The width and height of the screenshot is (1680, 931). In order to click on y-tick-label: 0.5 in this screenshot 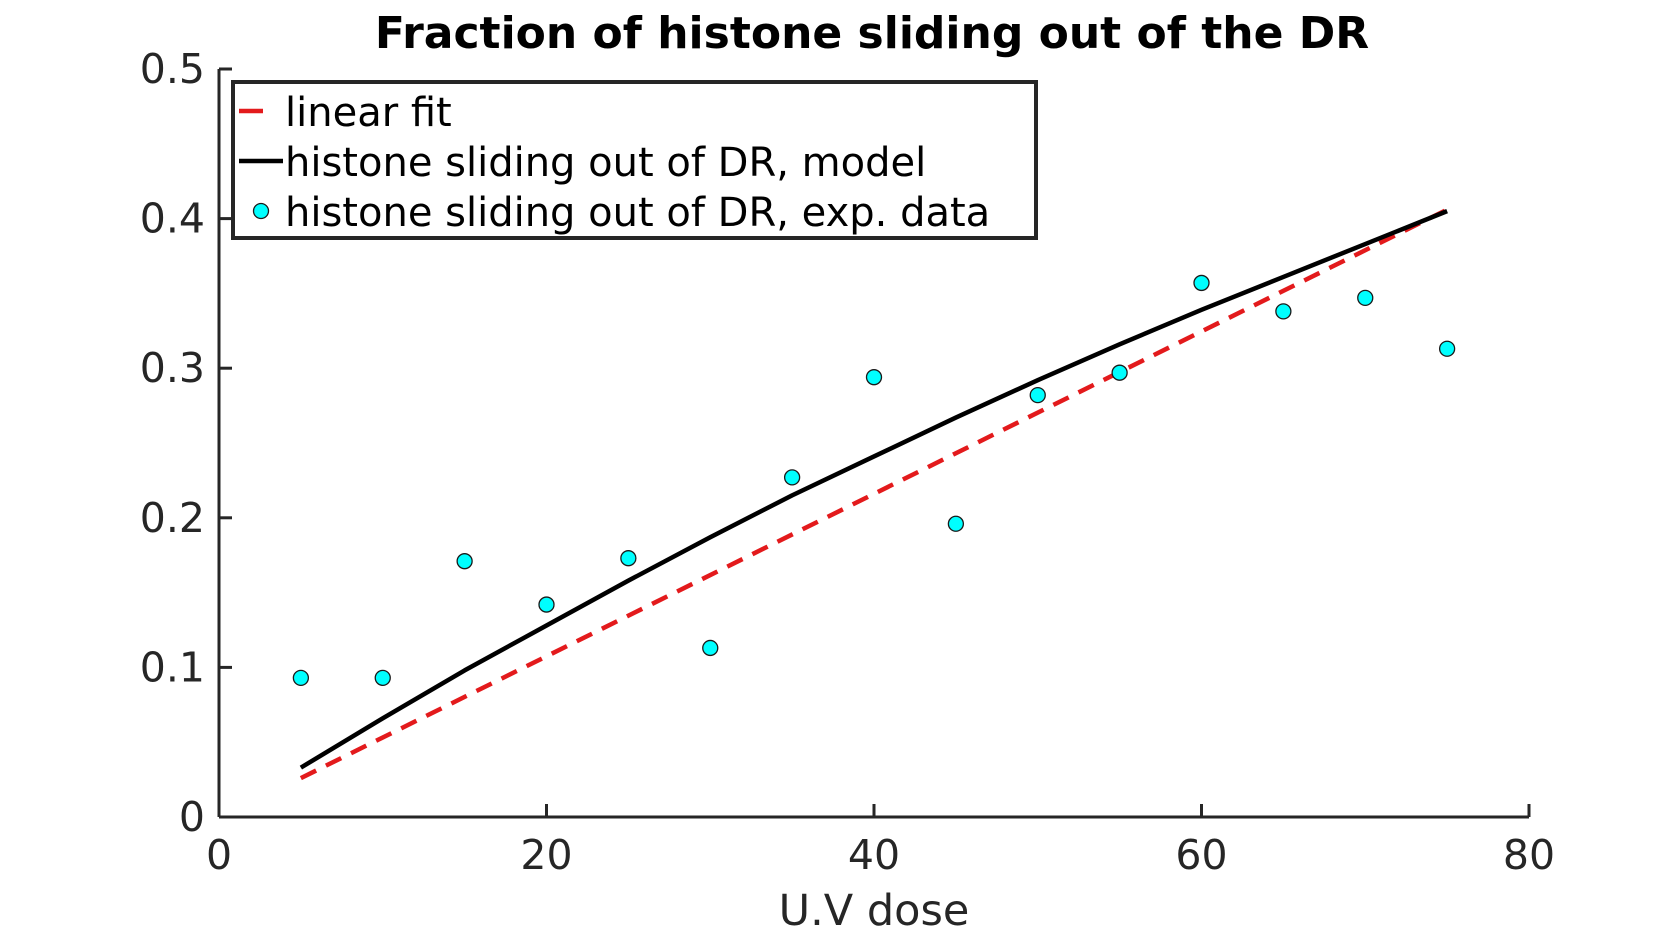, I will do `click(172, 69)`.